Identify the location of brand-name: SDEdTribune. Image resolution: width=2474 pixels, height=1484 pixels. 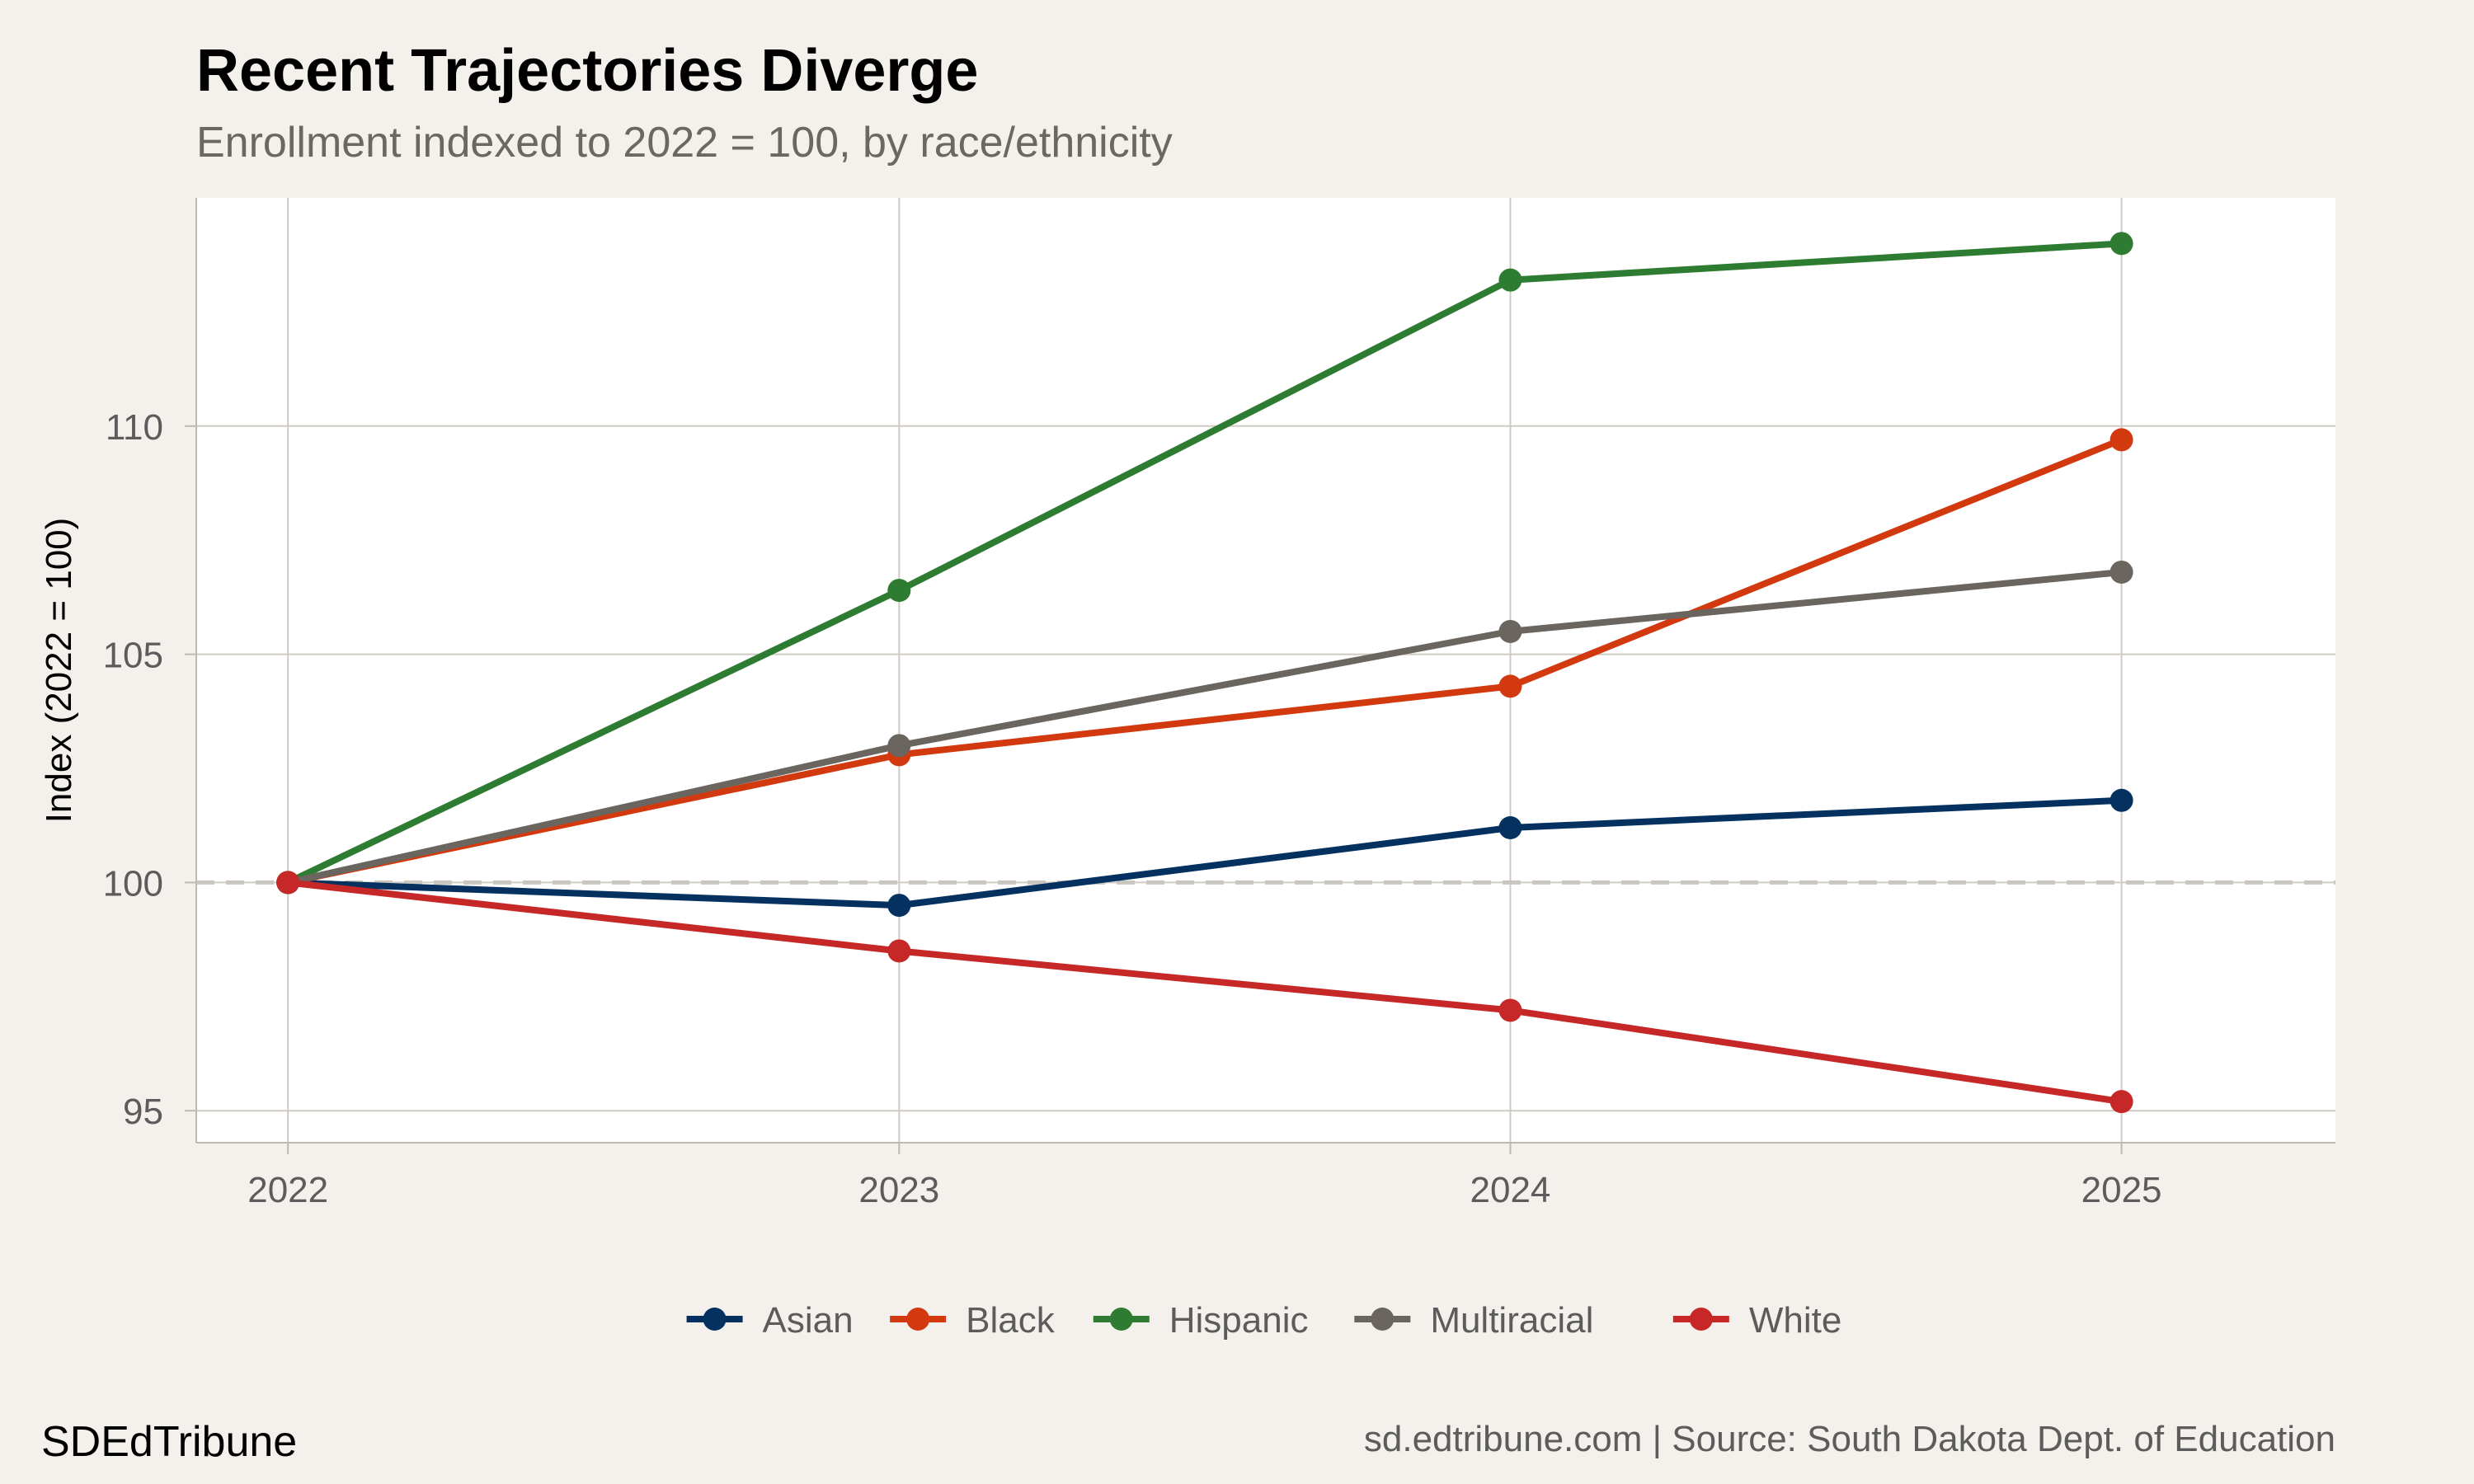
(169, 1442).